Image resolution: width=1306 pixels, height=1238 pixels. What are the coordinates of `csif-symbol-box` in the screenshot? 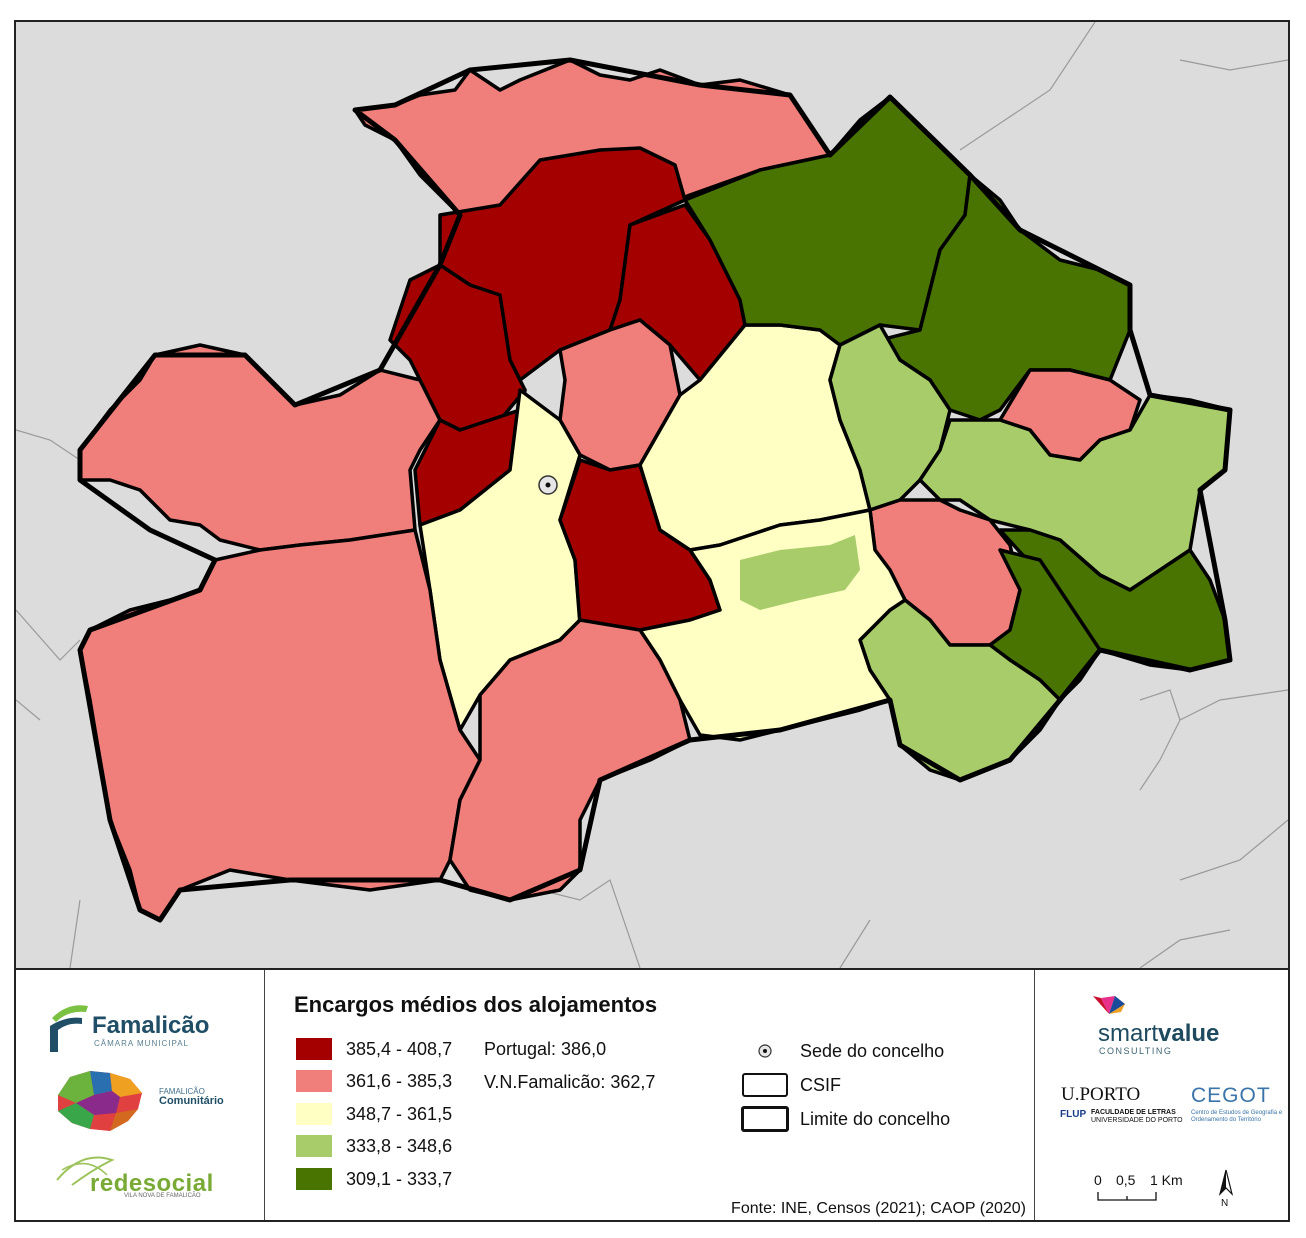 It's located at (765, 1085).